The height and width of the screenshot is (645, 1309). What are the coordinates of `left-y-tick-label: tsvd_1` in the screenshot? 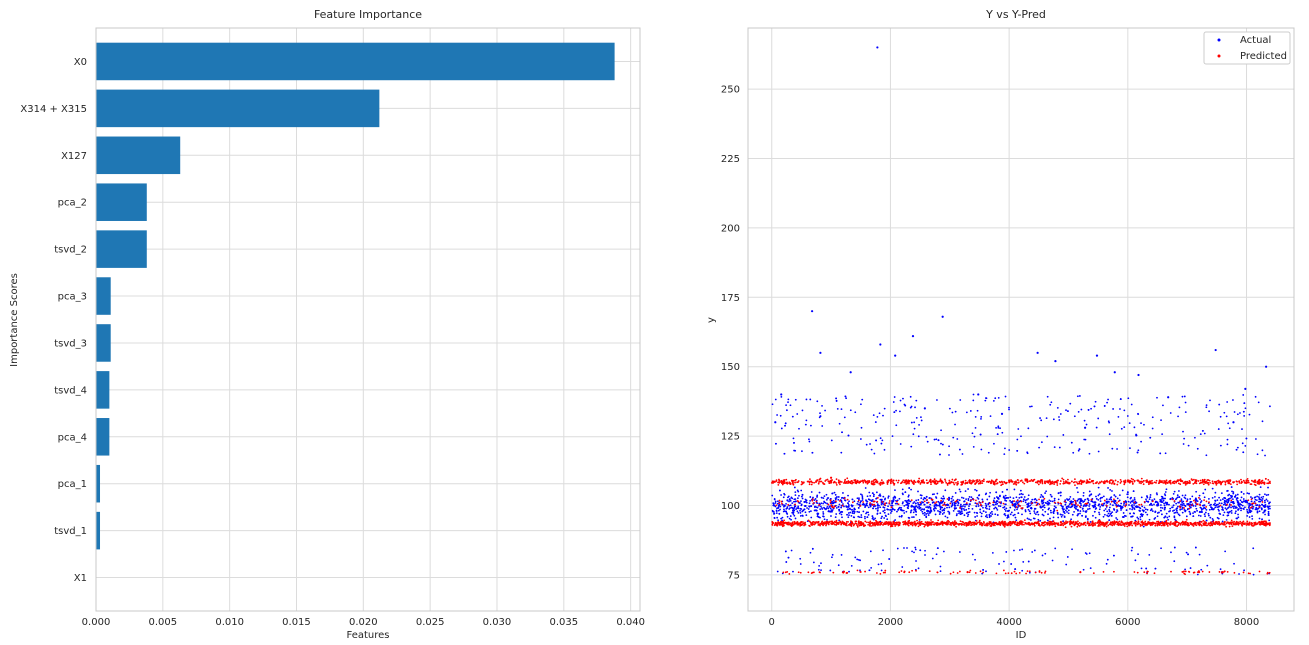 It's located at (70, 531).